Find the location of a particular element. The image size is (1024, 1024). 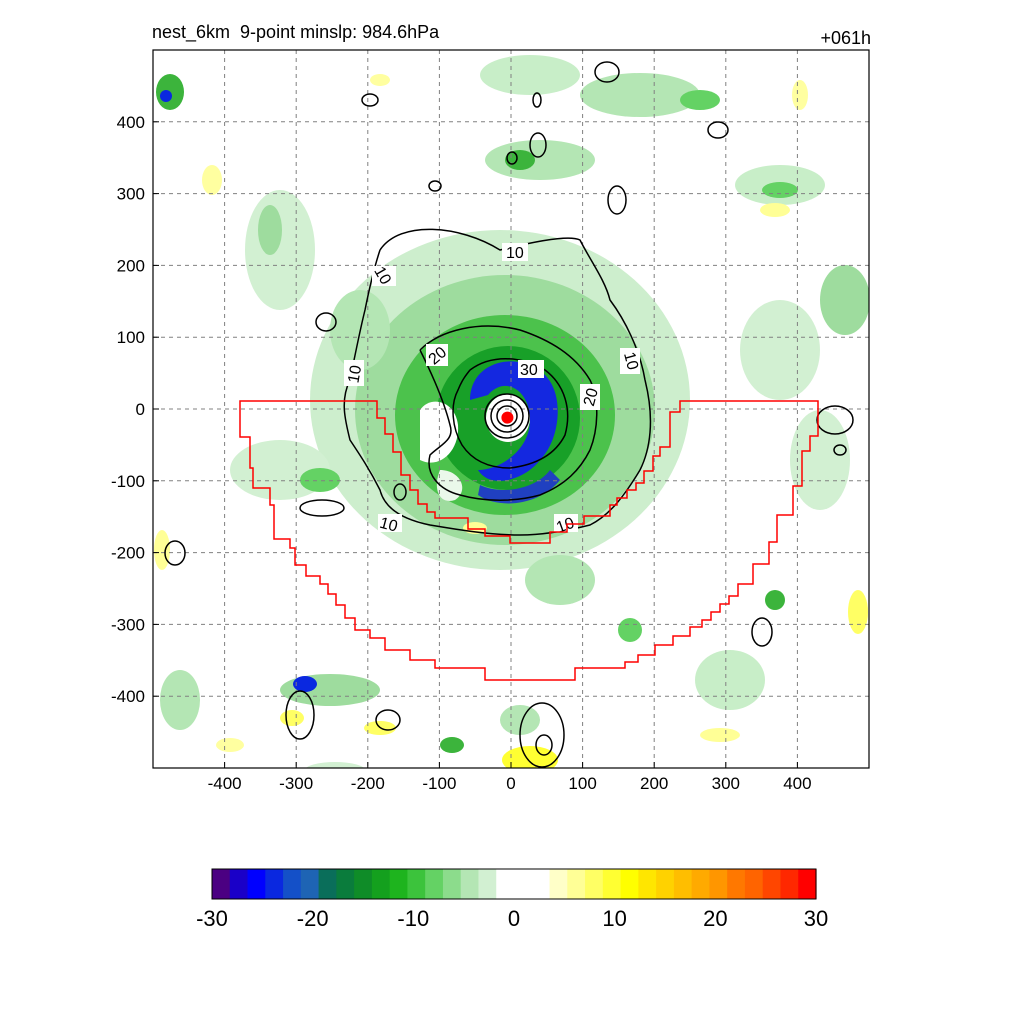

y-tick-label: -200 is located at coordinates (128, 553).